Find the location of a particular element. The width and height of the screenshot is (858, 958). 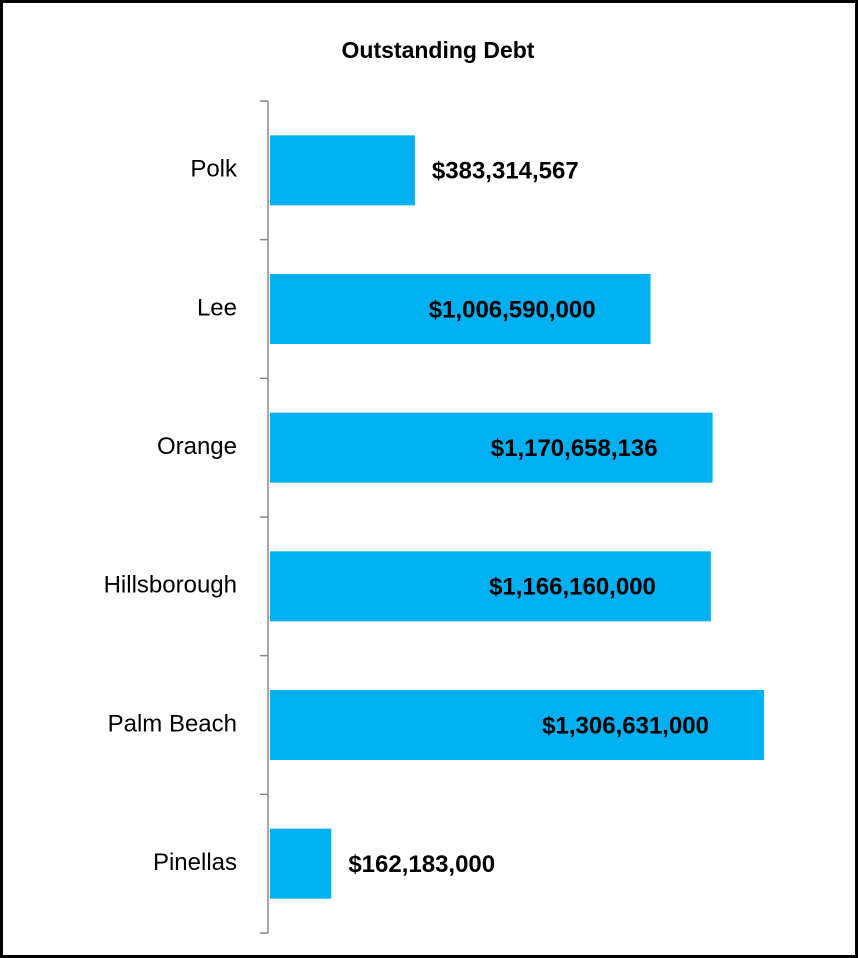

value-label: $1,170,658,136 is located at coordinates (574, 448).